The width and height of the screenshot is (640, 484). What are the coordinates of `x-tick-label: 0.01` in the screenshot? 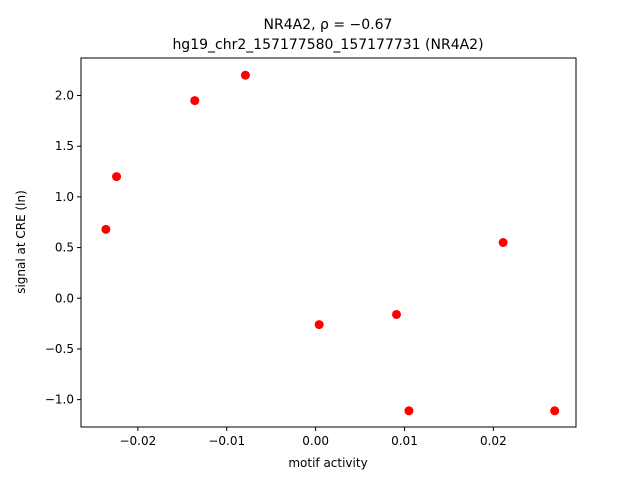 It's located at (404, 441).